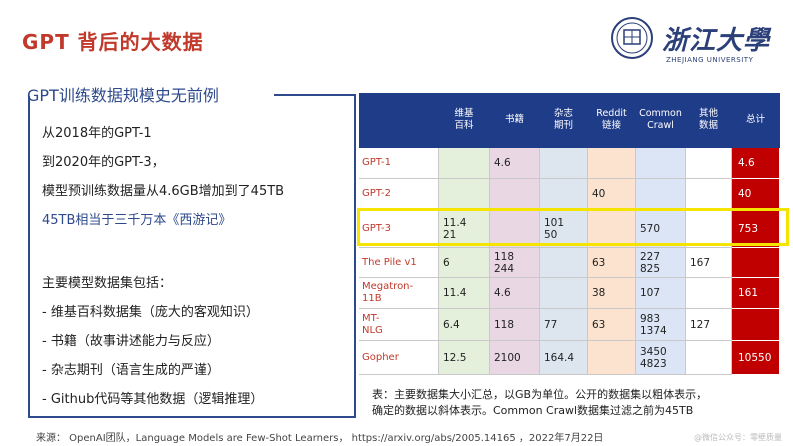  I want to click on list-item: - Github代码等其他数据（逻辑推理）, so click(153, 399).